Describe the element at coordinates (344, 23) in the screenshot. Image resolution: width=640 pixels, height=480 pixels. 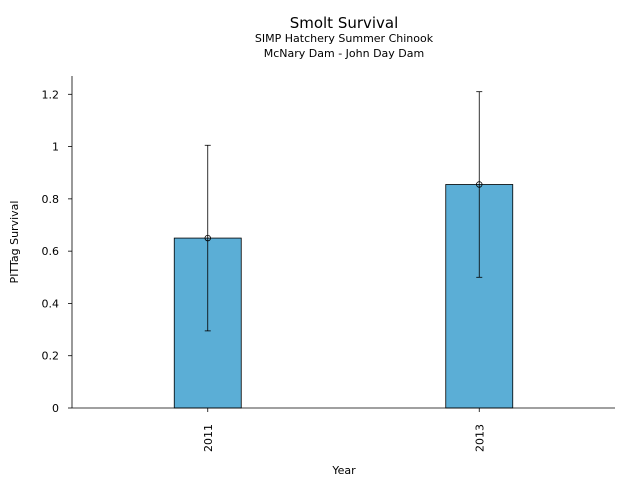
I see `chart-title: Smolt Survival` at that location.